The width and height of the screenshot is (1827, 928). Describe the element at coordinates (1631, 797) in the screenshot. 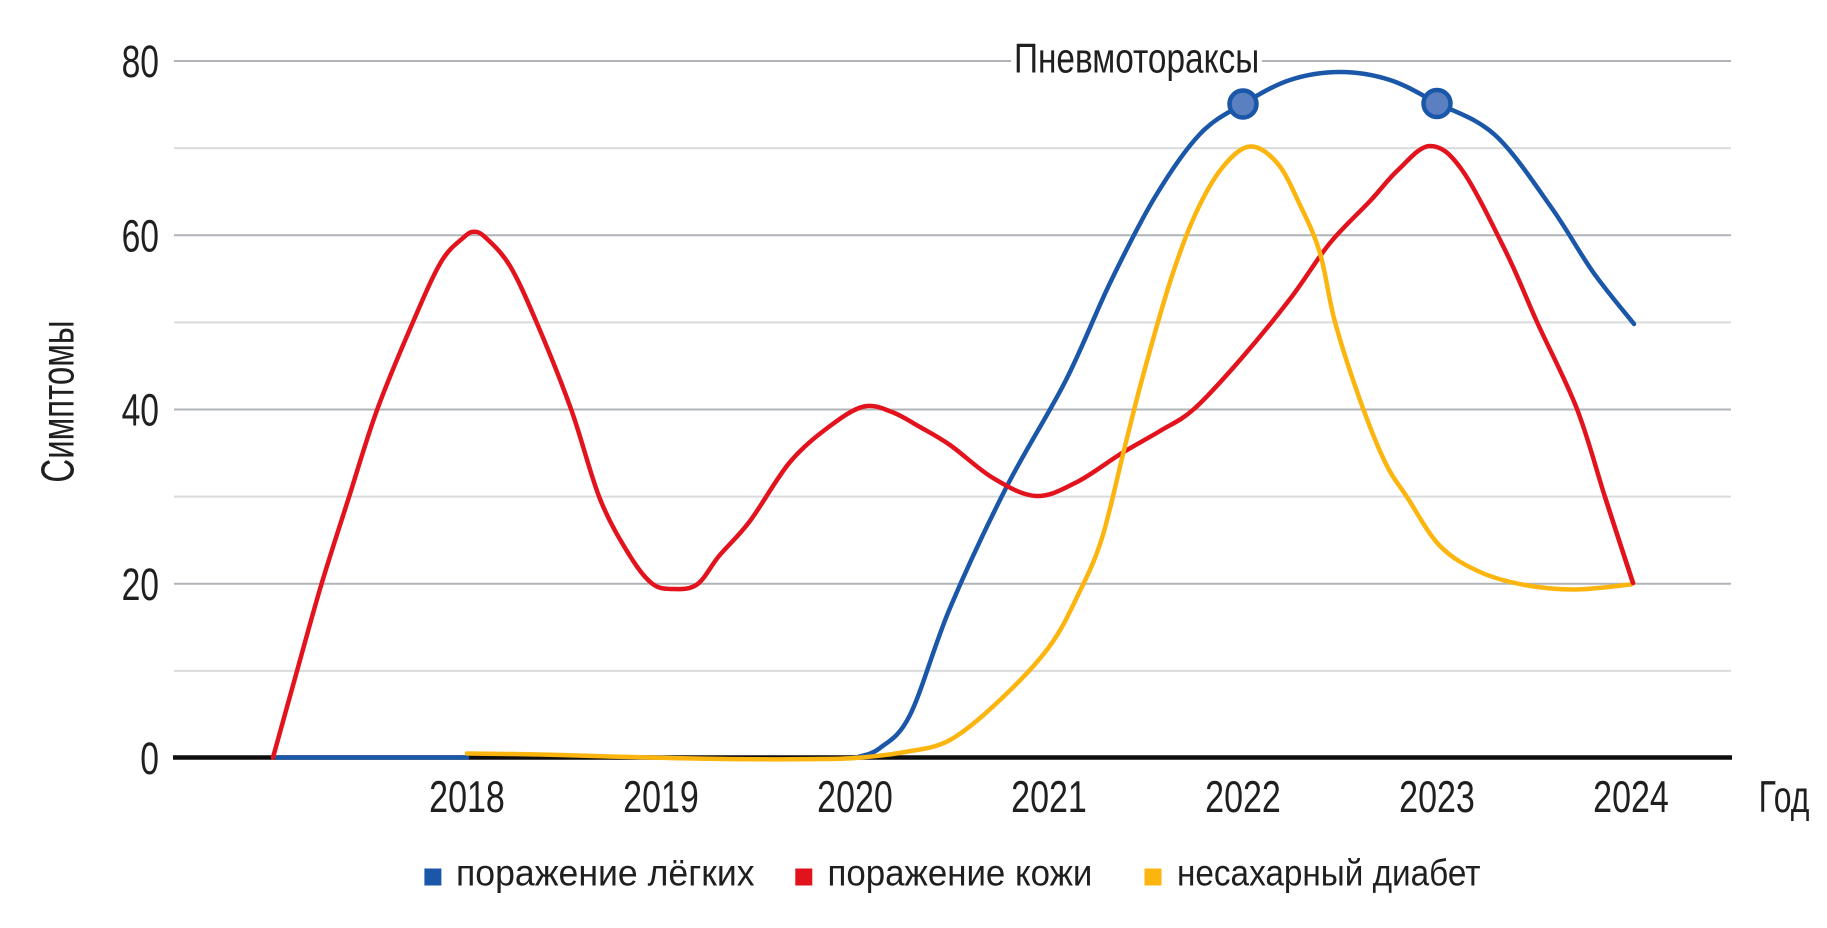

I see `svg-text: 2024` at that location.